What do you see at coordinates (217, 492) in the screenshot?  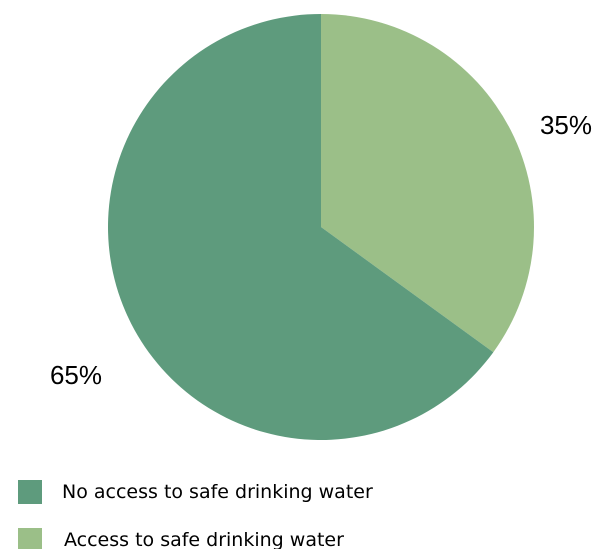 I see `legend-label-1: No access to safe drinking water` at bounding box center [217, 492].